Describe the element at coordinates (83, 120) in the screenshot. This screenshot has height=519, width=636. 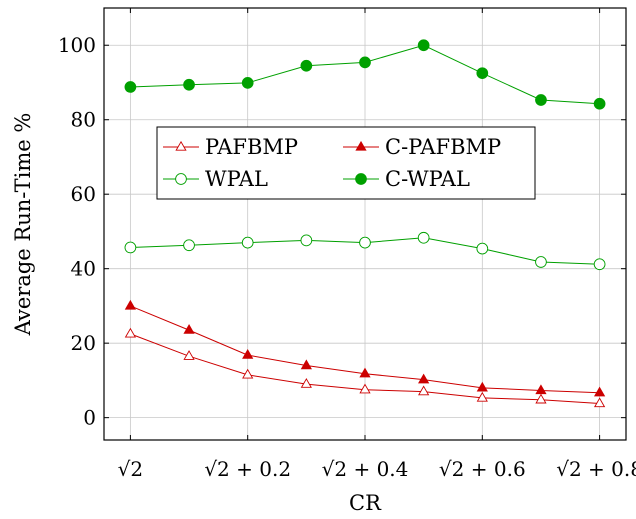
I see `y-tick-label: 80` at that location.